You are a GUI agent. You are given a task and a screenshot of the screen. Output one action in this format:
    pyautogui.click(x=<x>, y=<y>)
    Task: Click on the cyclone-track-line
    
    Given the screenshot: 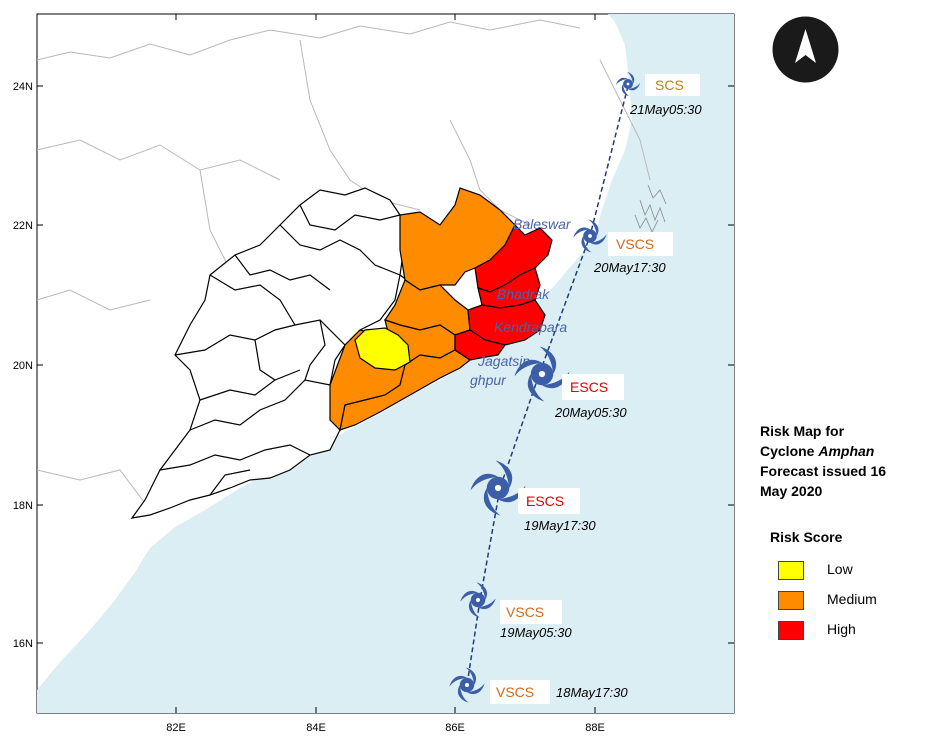 What is the action you would take?
    pyautogui.click(x=547, y=385)
    